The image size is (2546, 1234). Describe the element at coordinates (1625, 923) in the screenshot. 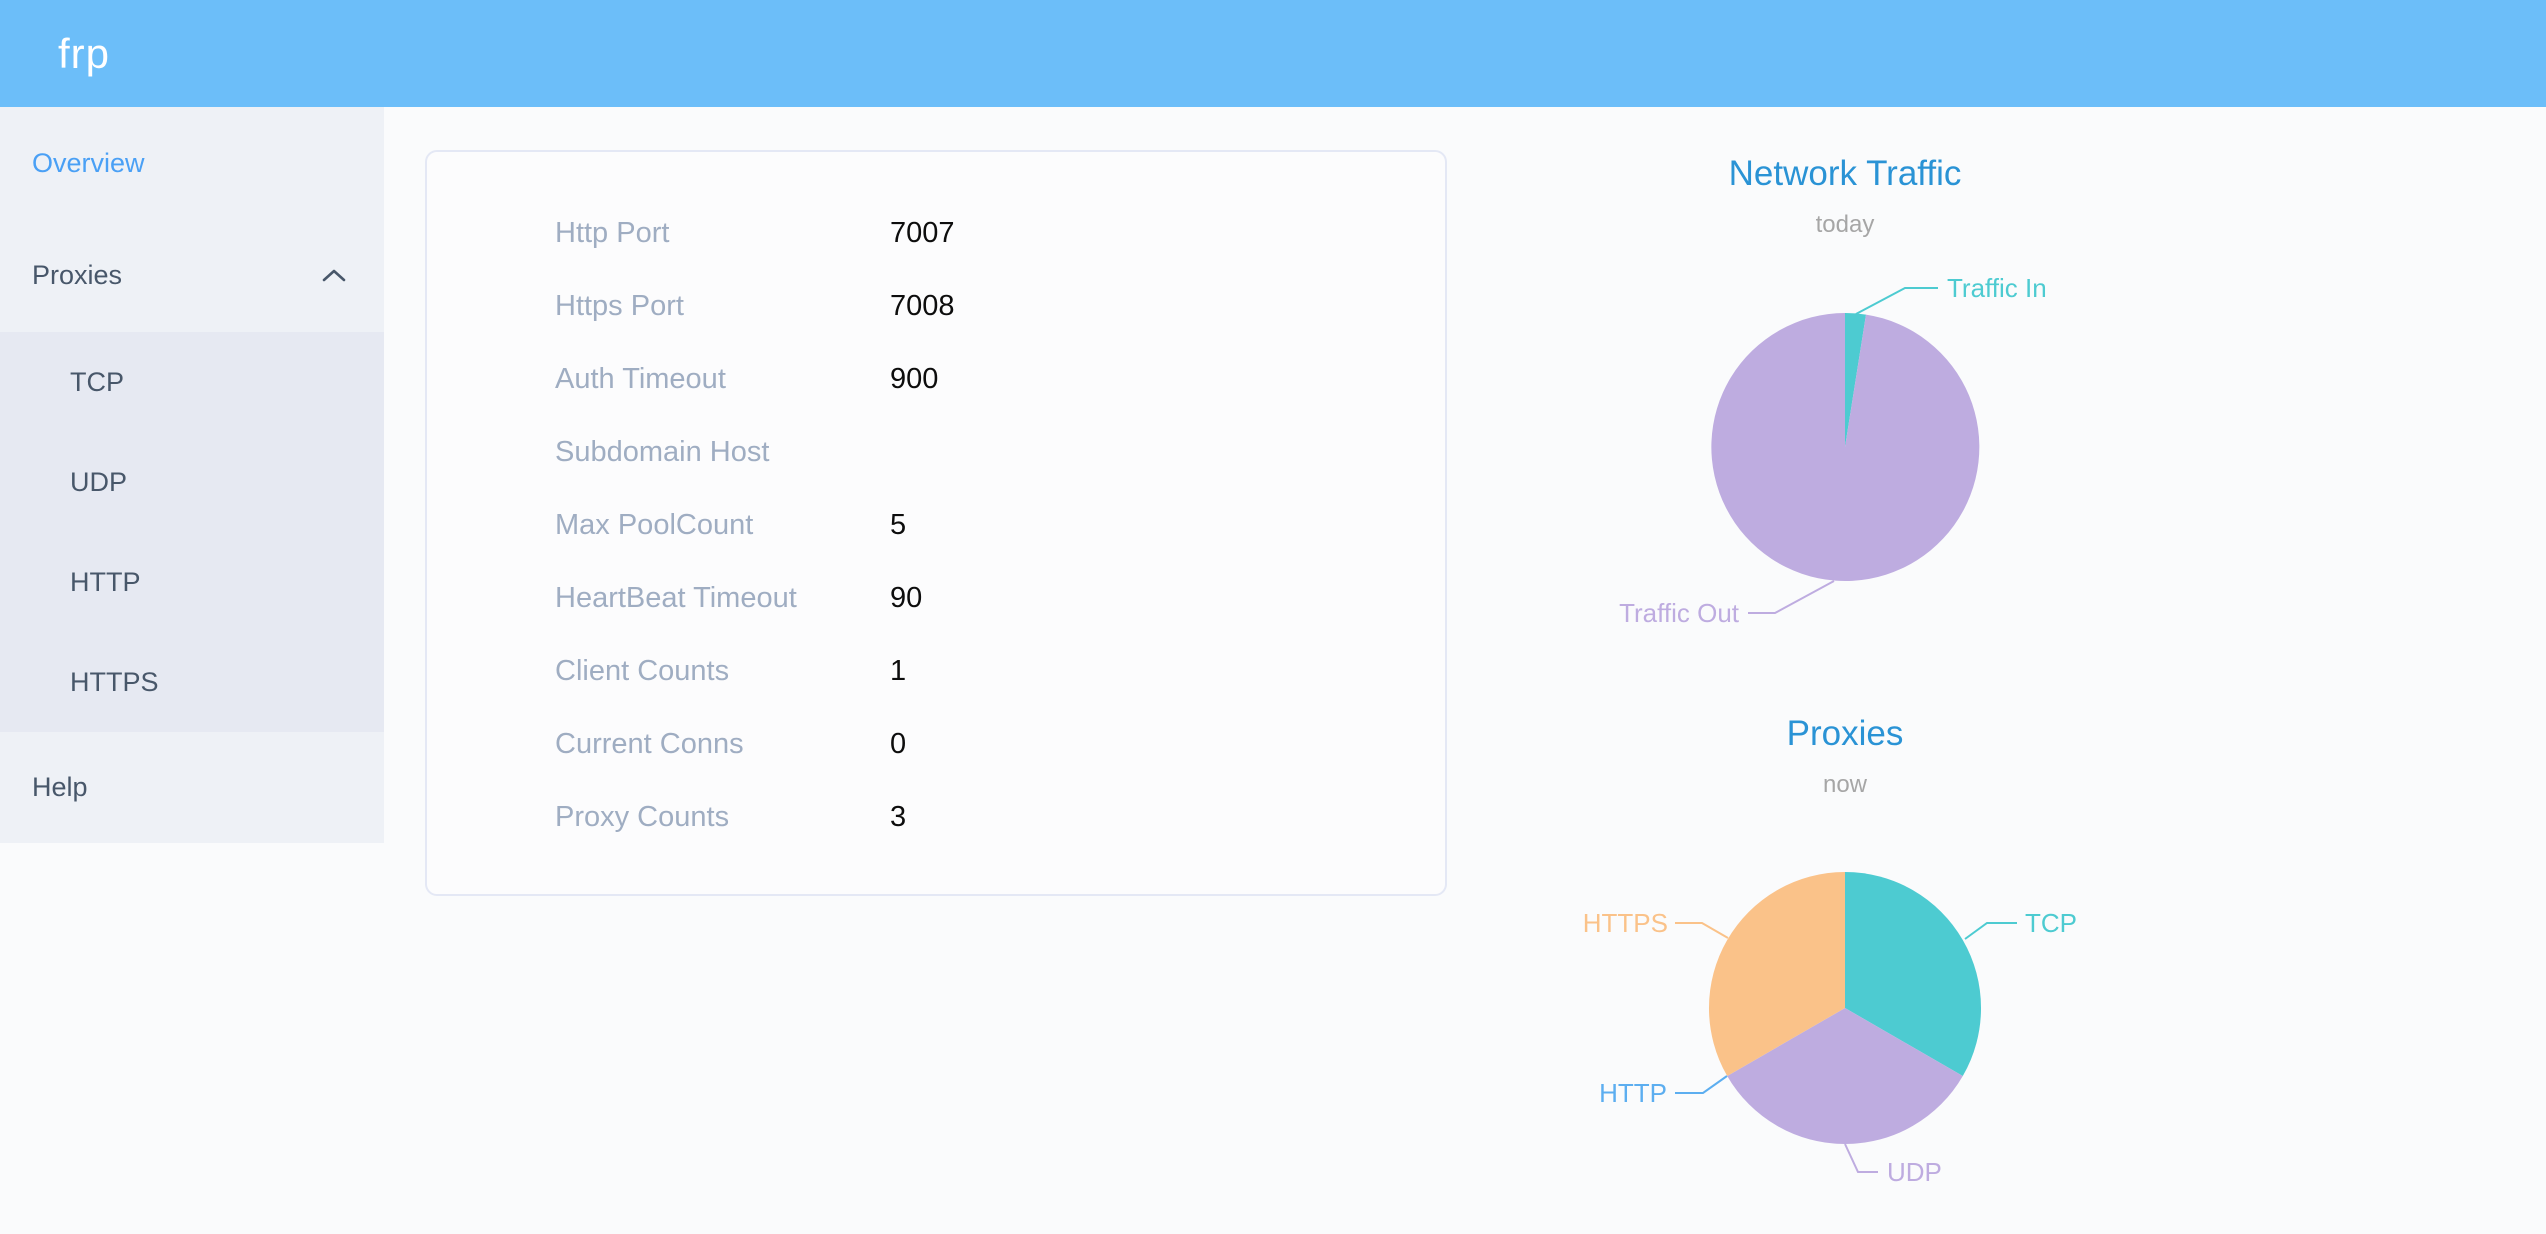

I see `slice-label-https: HTTPS` at that location.